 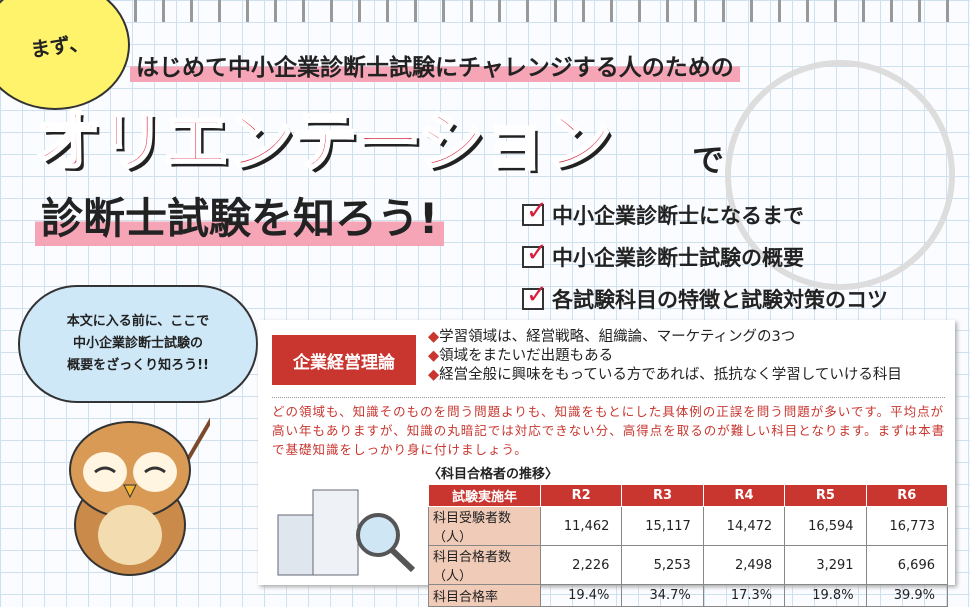 What do you see at coordinates (240, 215) in the screenshot?
I see `tagline: 診断士試験を知ろう!` at bounding box center [240, 215].